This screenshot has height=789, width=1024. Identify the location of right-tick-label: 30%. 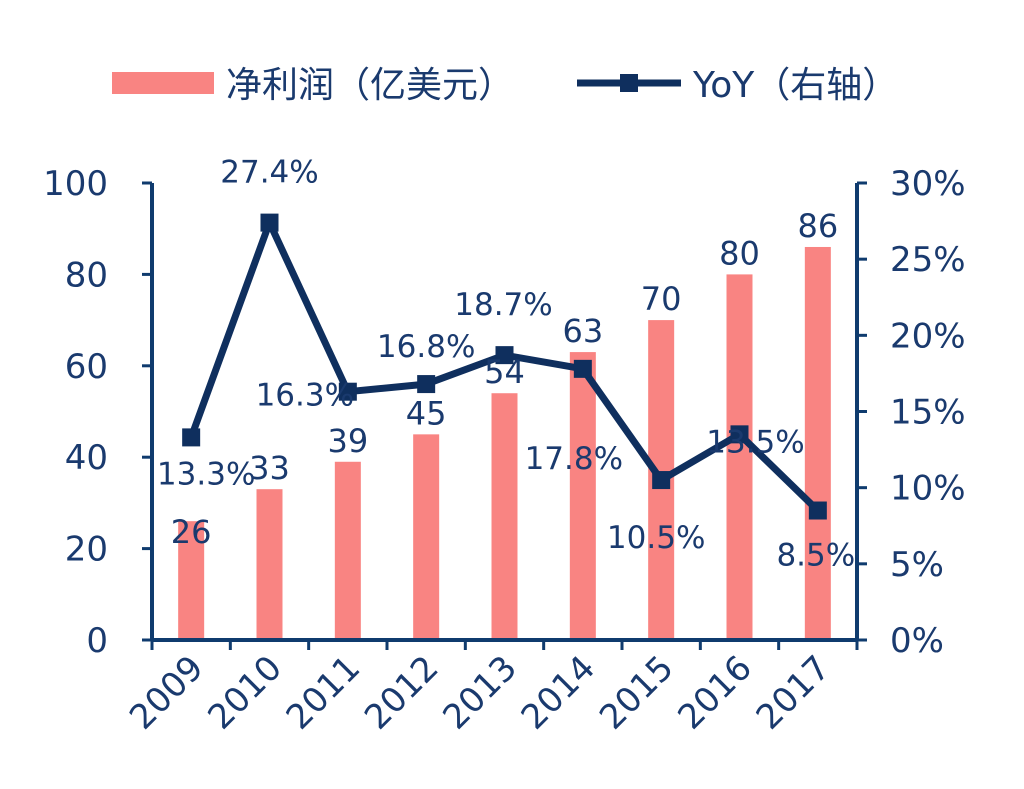
(928, 184).